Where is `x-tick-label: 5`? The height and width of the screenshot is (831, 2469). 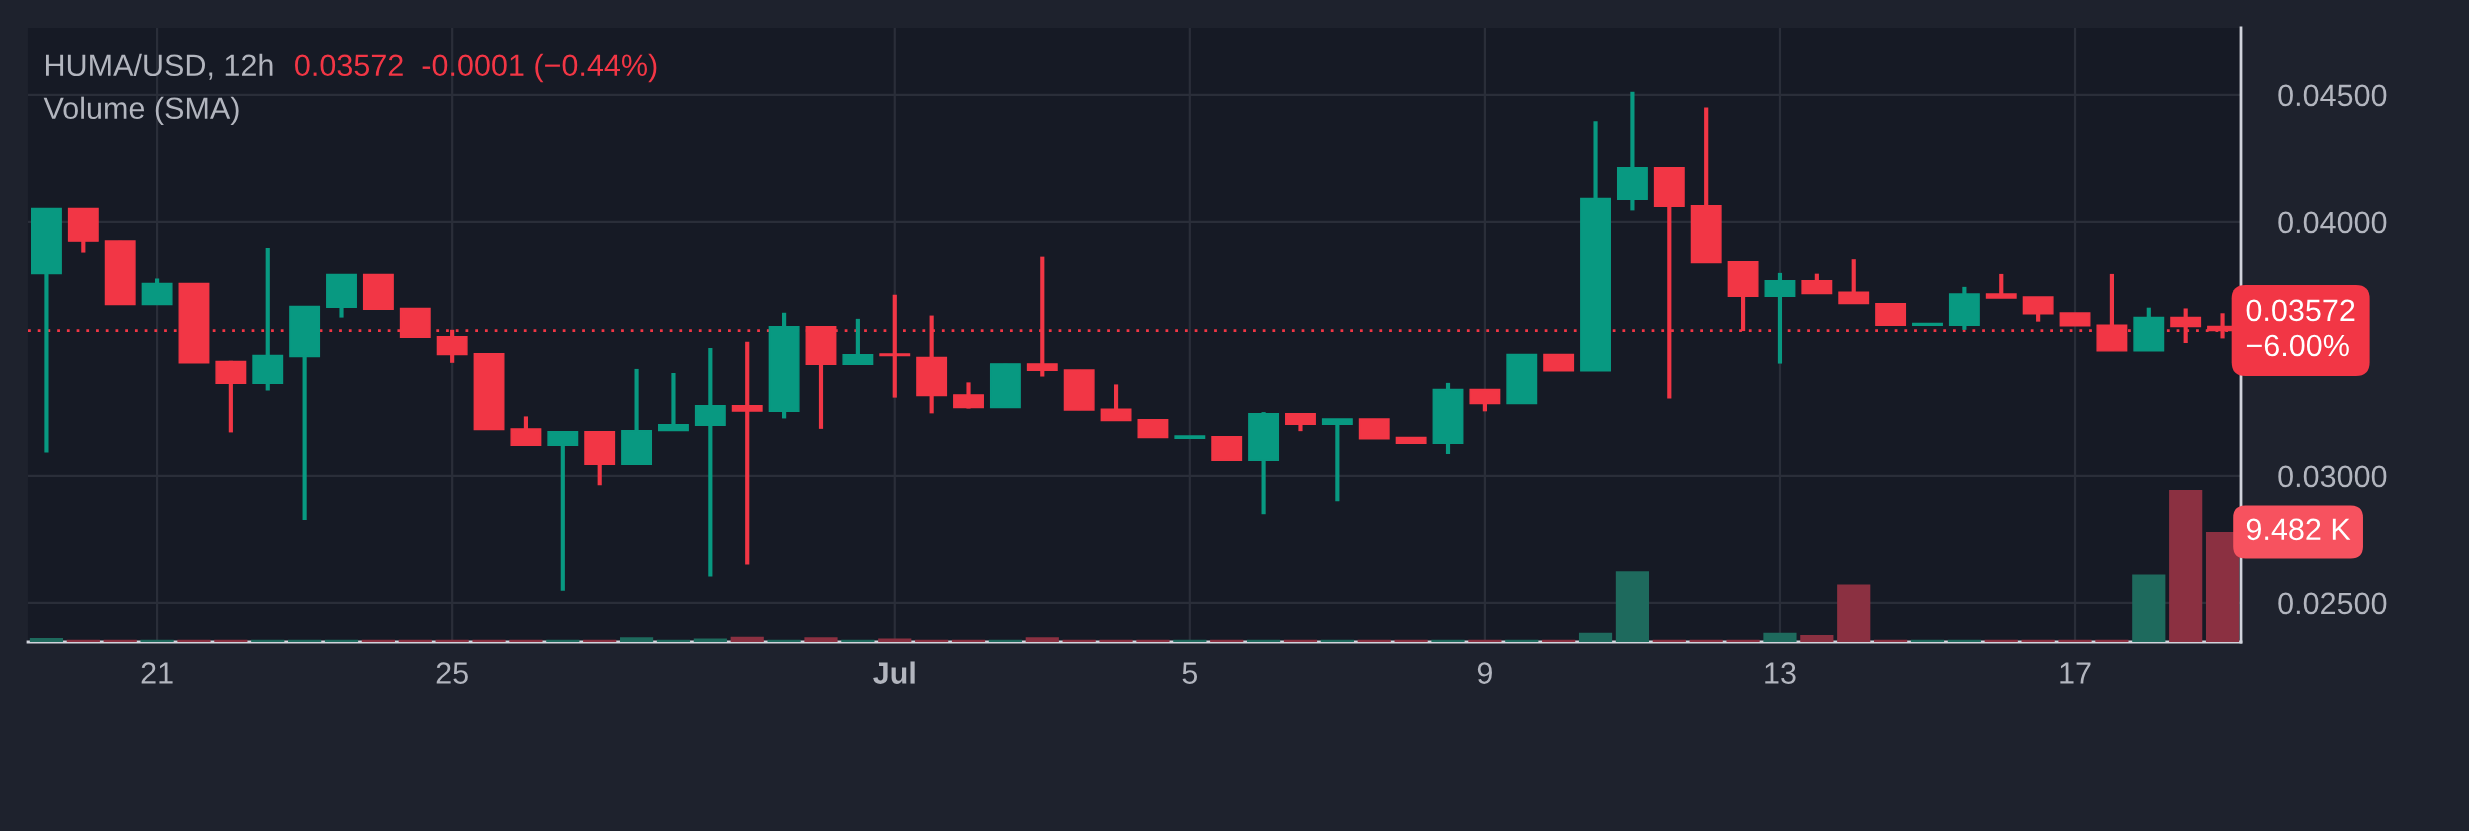 x-tick-label: 5 is located at coordinates (1190, 673).